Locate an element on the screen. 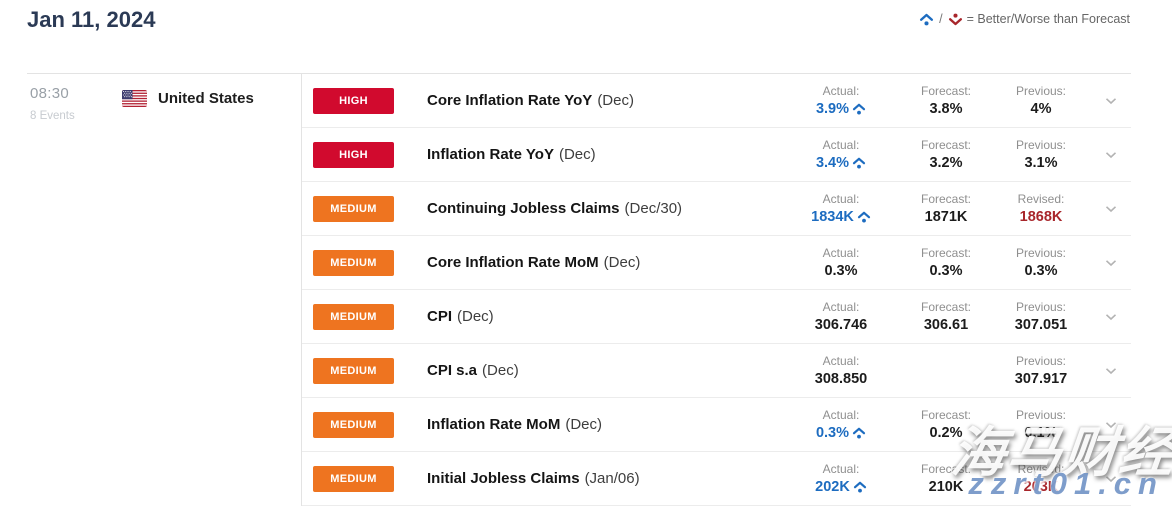  forecast-value: 0.2% is located at coordinates (946, 433).